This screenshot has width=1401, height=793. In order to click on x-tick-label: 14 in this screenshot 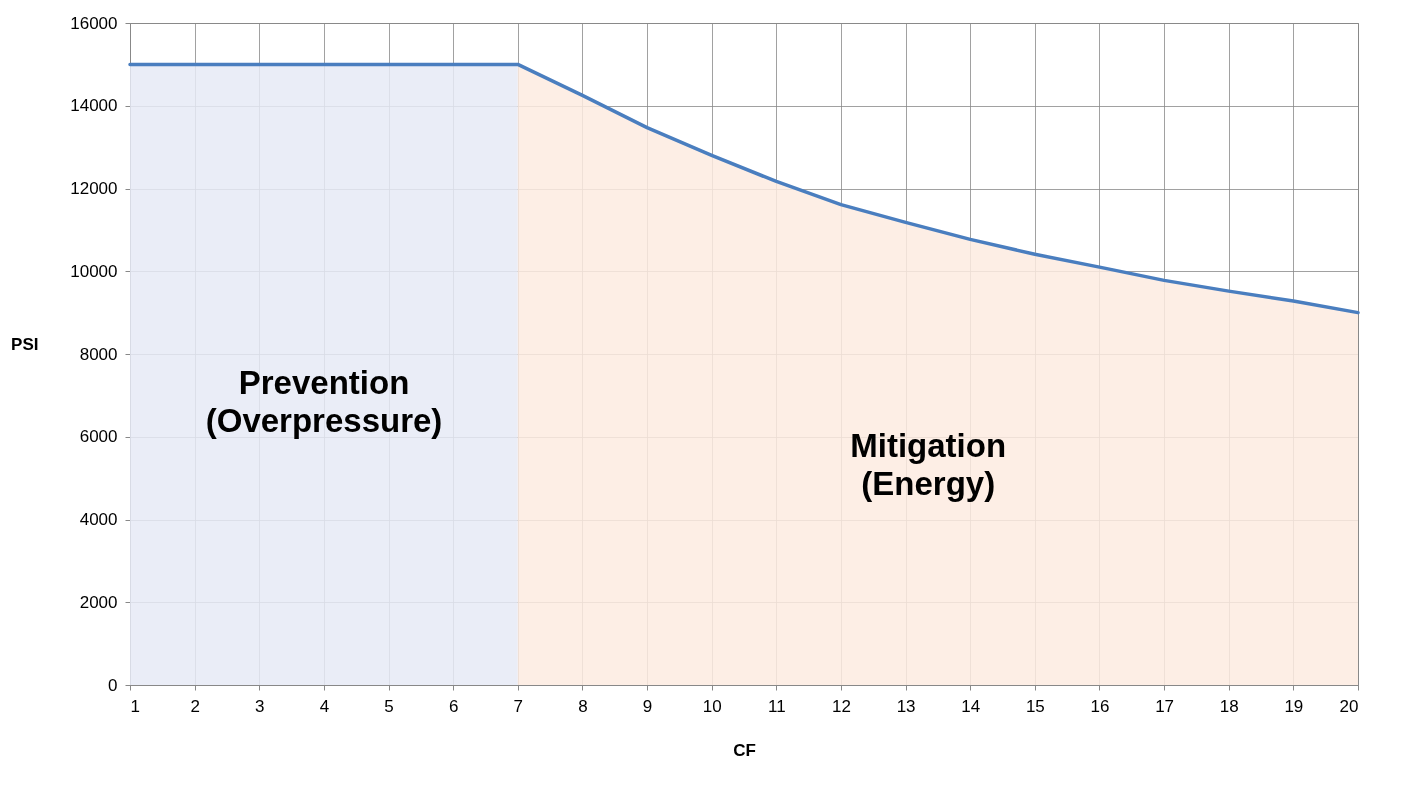, I will do `click(971, 706)`.